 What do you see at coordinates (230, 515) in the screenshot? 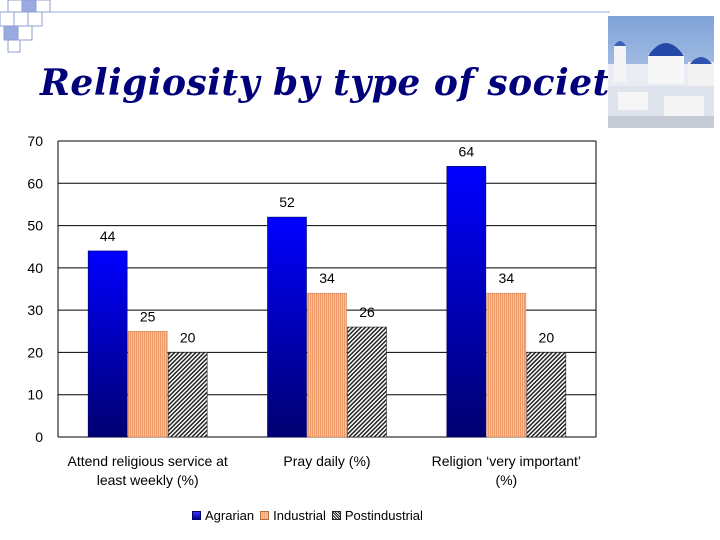
I see `legend-label-agrarian: Agrarian` at bounding box center [230, 515].